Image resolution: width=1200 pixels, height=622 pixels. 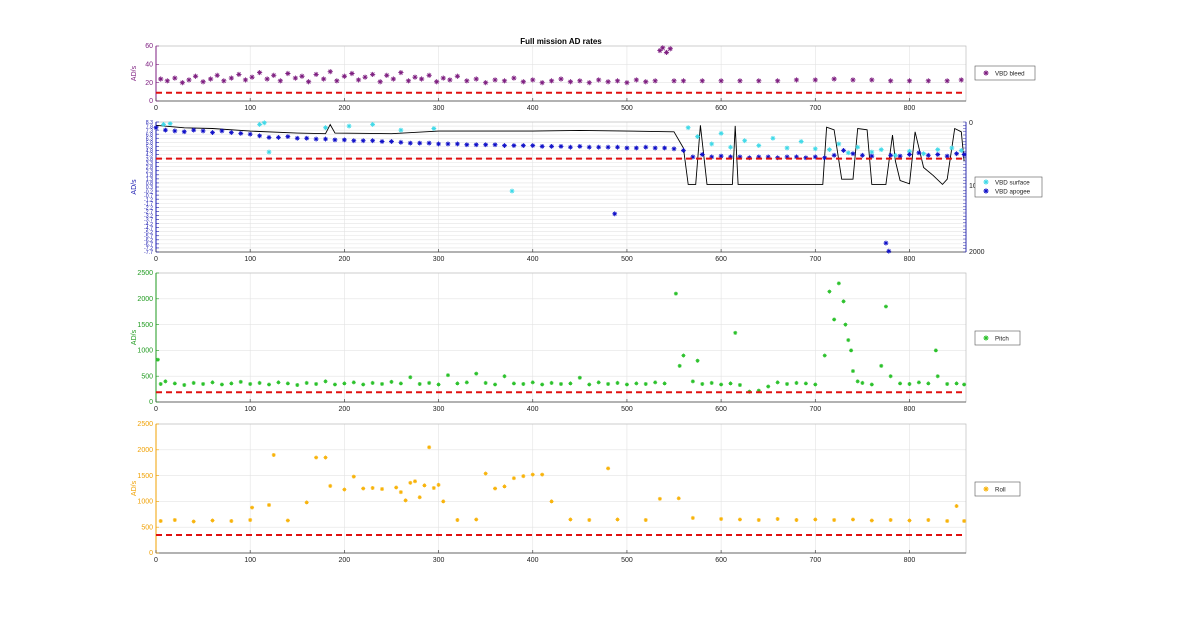 I want to click on y-tick-label: 2.8, so click(x=149, y=168).